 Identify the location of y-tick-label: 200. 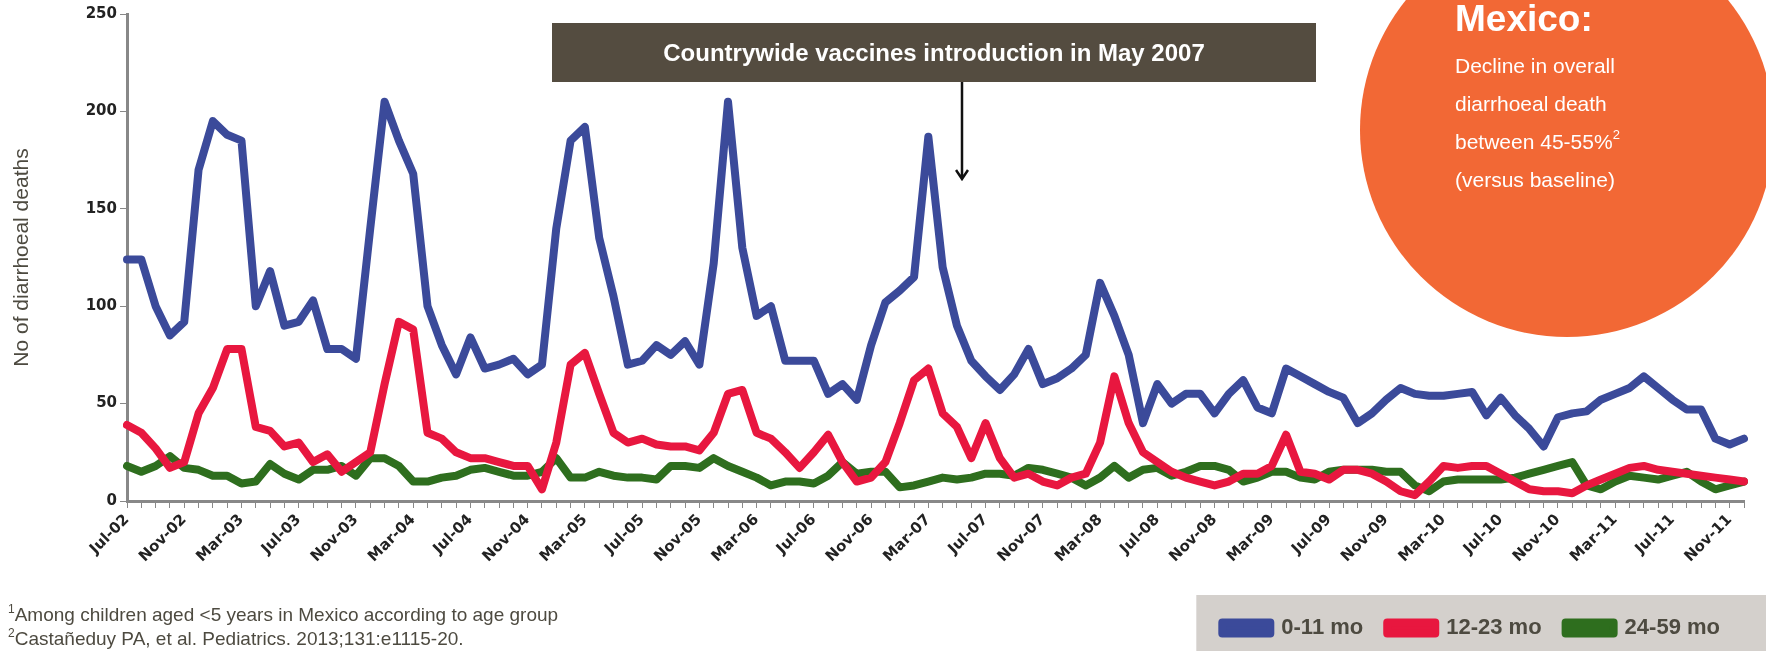
(101, 110).